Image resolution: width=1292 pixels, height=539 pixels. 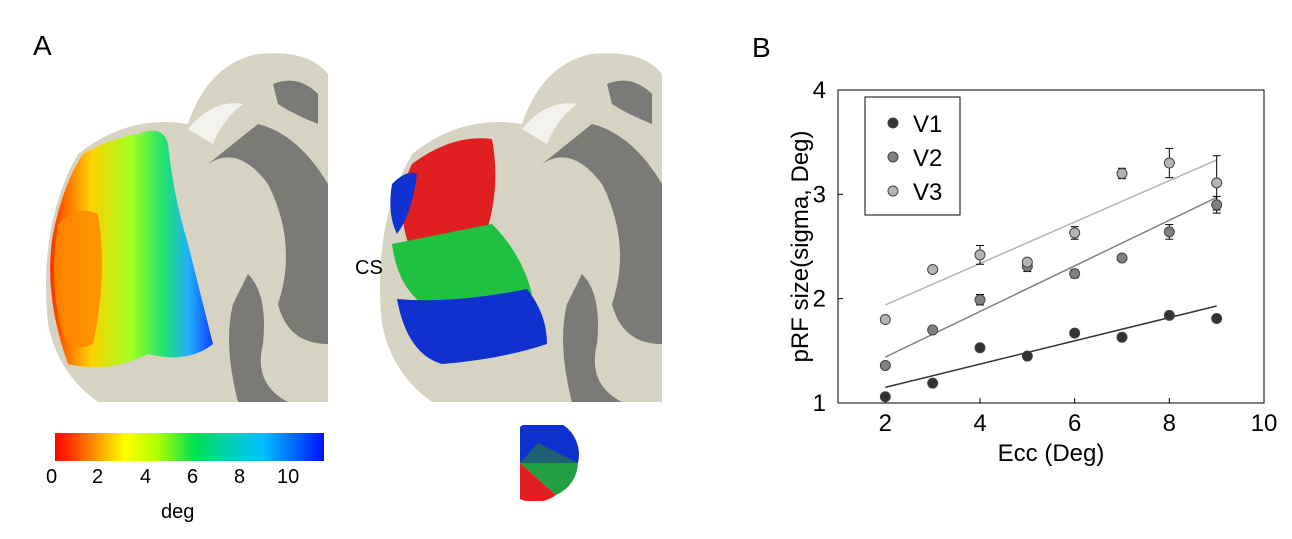 What do you see at coordinates (885, 423) in the screenshot?
I see `x-tick-label: 2` at bounding box center [885, 423].